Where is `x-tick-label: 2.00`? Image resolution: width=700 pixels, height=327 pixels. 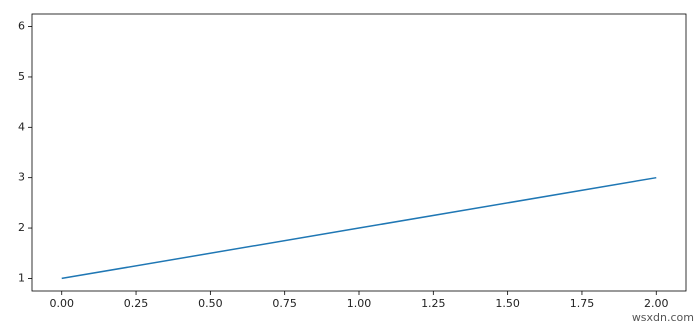
x-tick-label: 2.00 is located at coordinates (656, 303).